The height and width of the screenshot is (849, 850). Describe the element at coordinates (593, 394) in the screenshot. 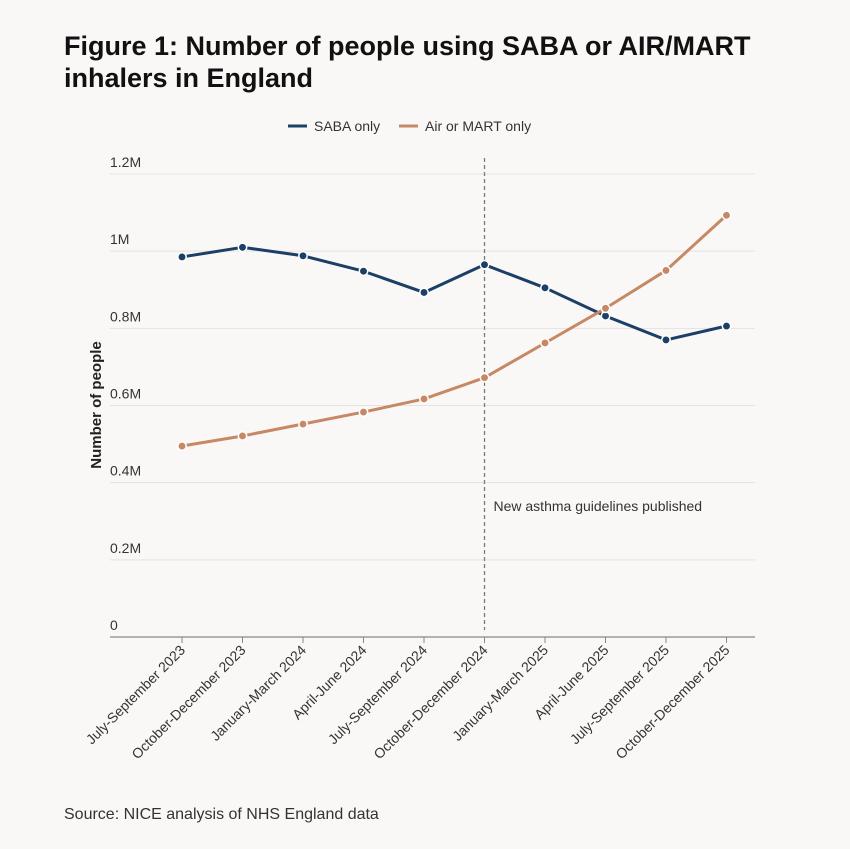

I see `annotation-layer: New asthma guidelines published` at that location.